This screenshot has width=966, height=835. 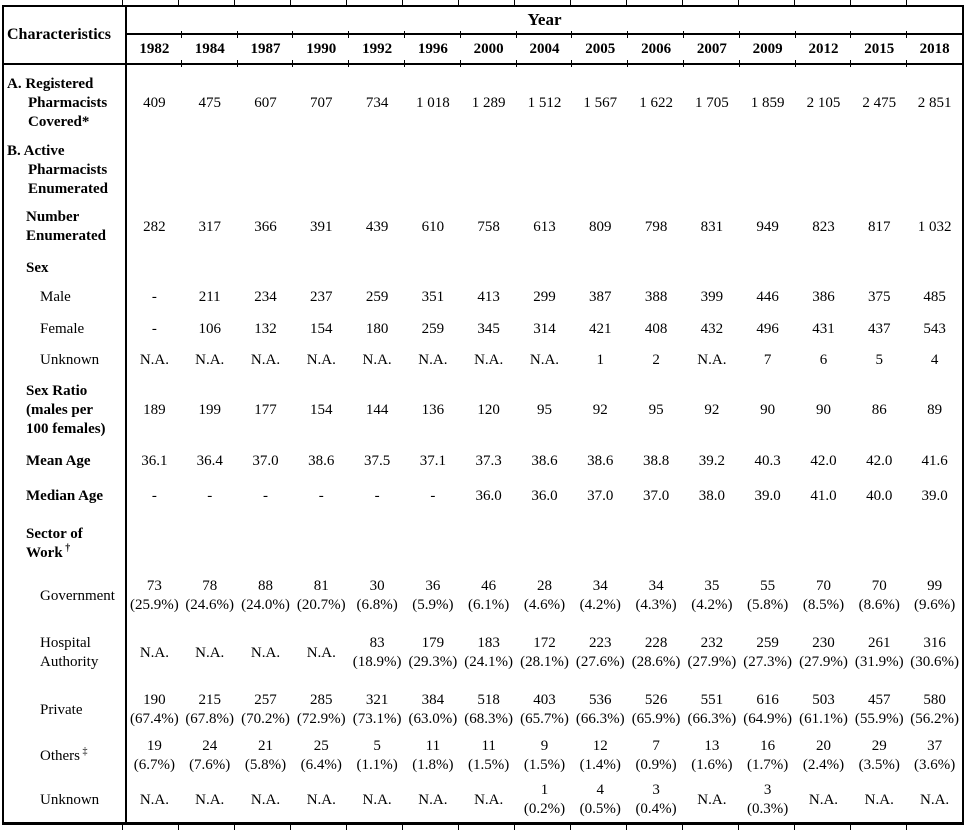 I want to click on cell-number-enumerated-2007: 831, so click(x=712, y=226).